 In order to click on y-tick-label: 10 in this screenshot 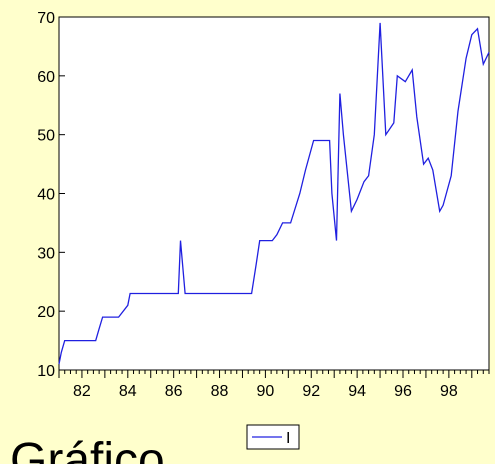, I will do `click(46, 371)`.